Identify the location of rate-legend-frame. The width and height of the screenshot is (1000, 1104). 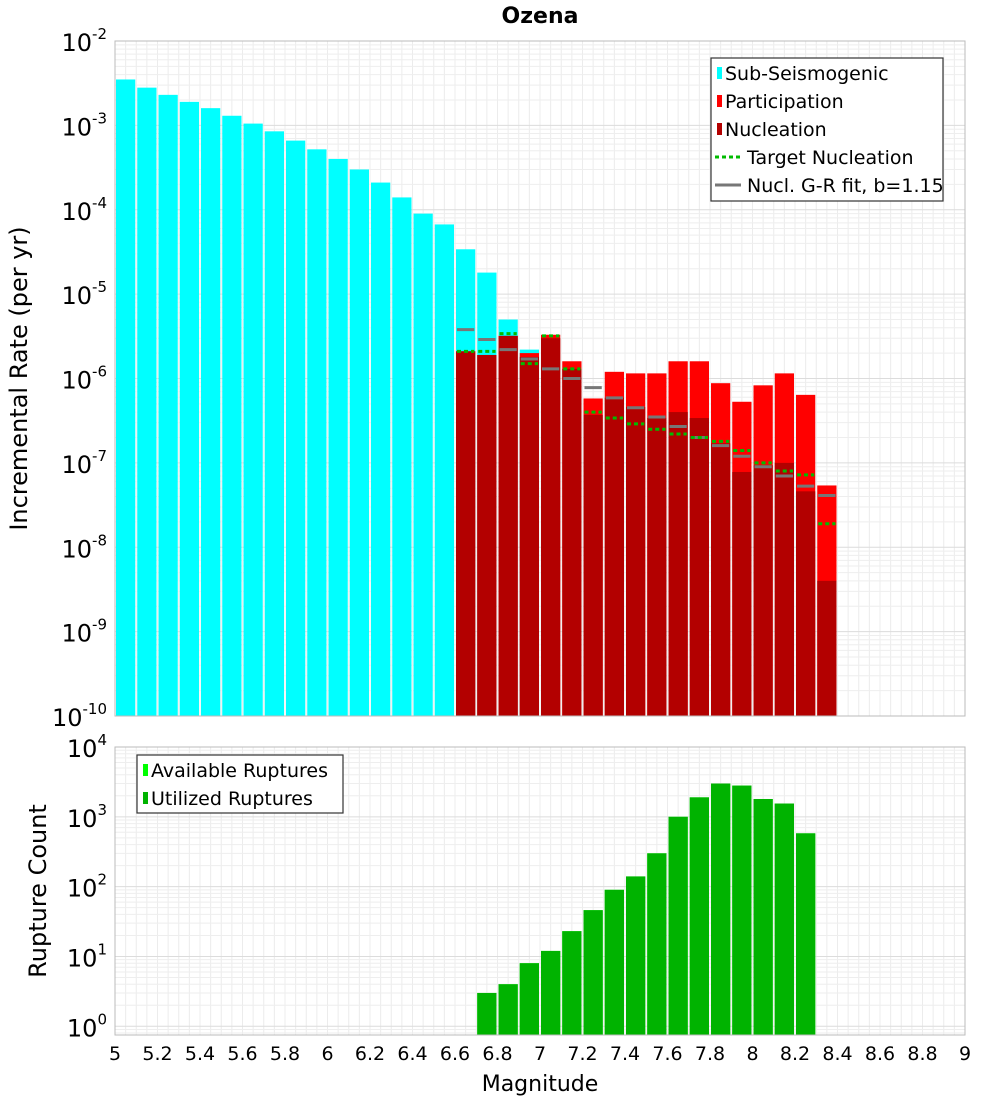
(827, 129).